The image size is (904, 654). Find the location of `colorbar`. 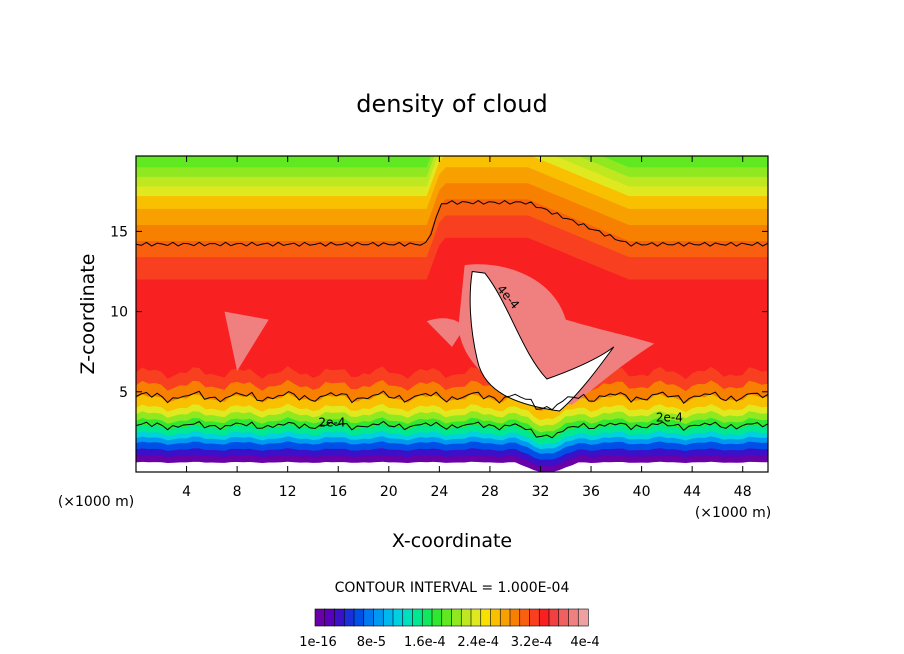

colorbar is located at coordinates (451, 617).